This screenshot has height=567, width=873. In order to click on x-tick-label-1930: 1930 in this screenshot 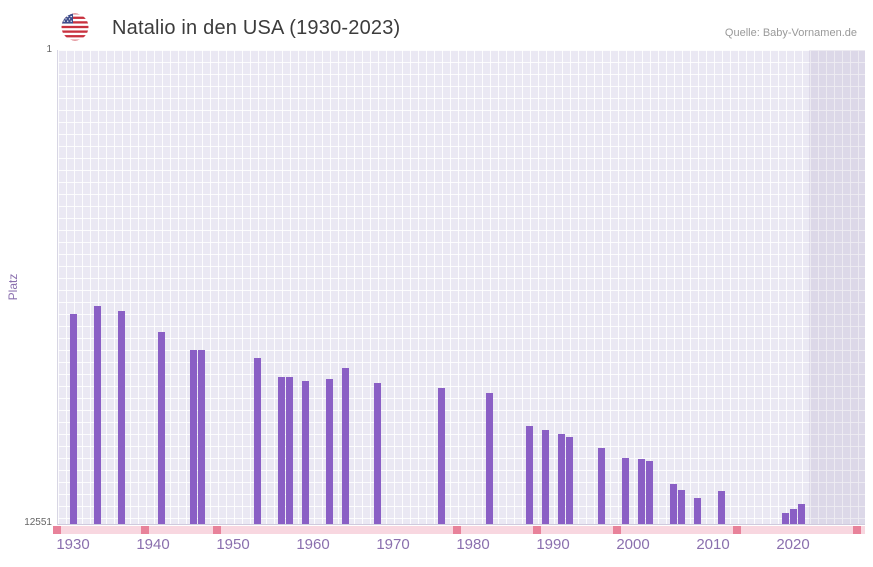, I will do `click(73, 544)`.